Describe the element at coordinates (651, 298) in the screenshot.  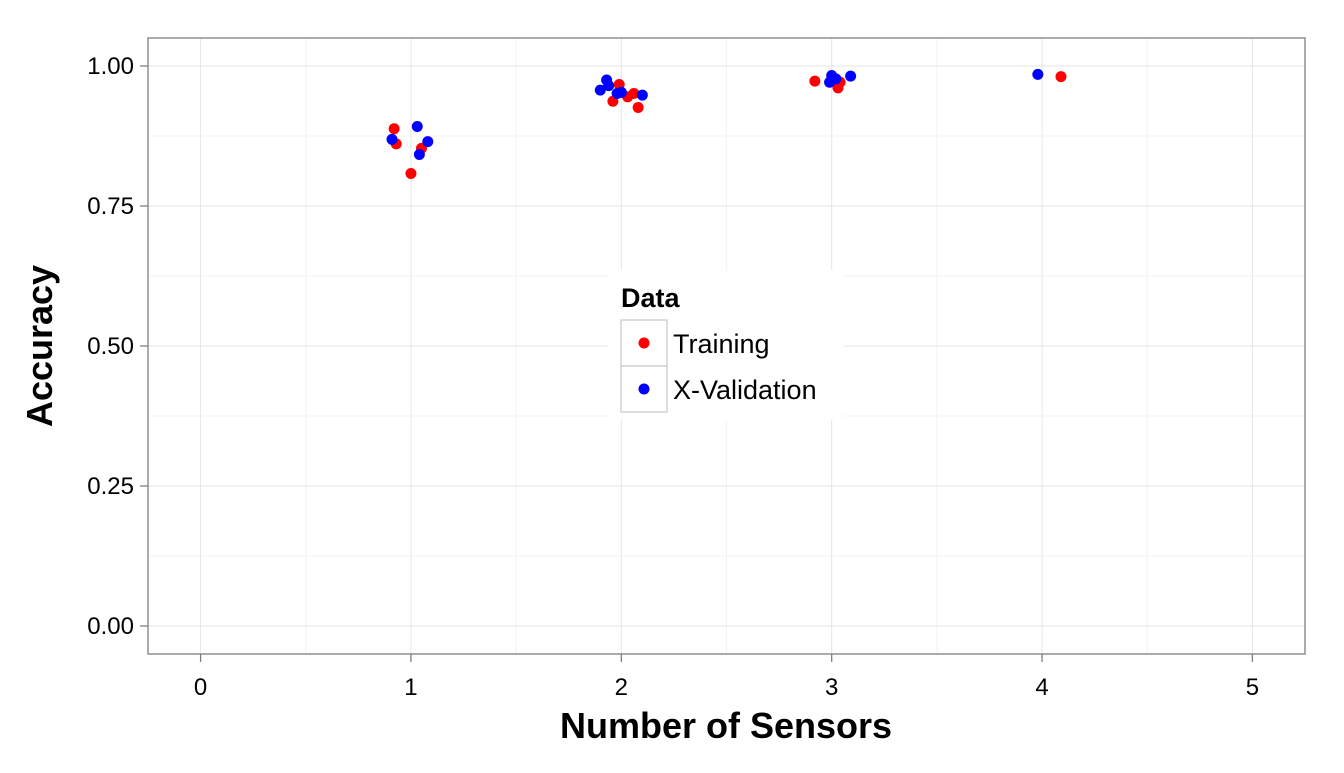
I see `legend-title: Data` at that location.